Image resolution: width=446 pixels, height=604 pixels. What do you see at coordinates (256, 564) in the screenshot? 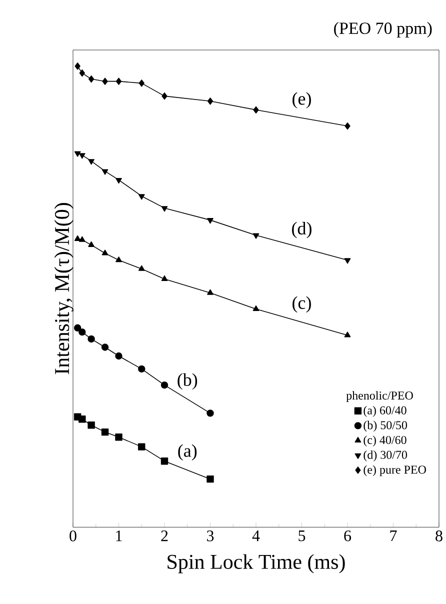
I see `x-axis-title: Spin Lock Time (ms)` at bounding box center [256, 564].